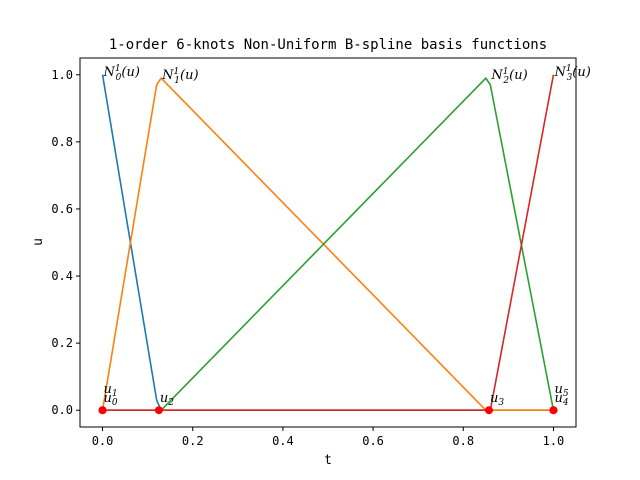  I want to click on x-tick-label: 0.0, so click(103, 441).